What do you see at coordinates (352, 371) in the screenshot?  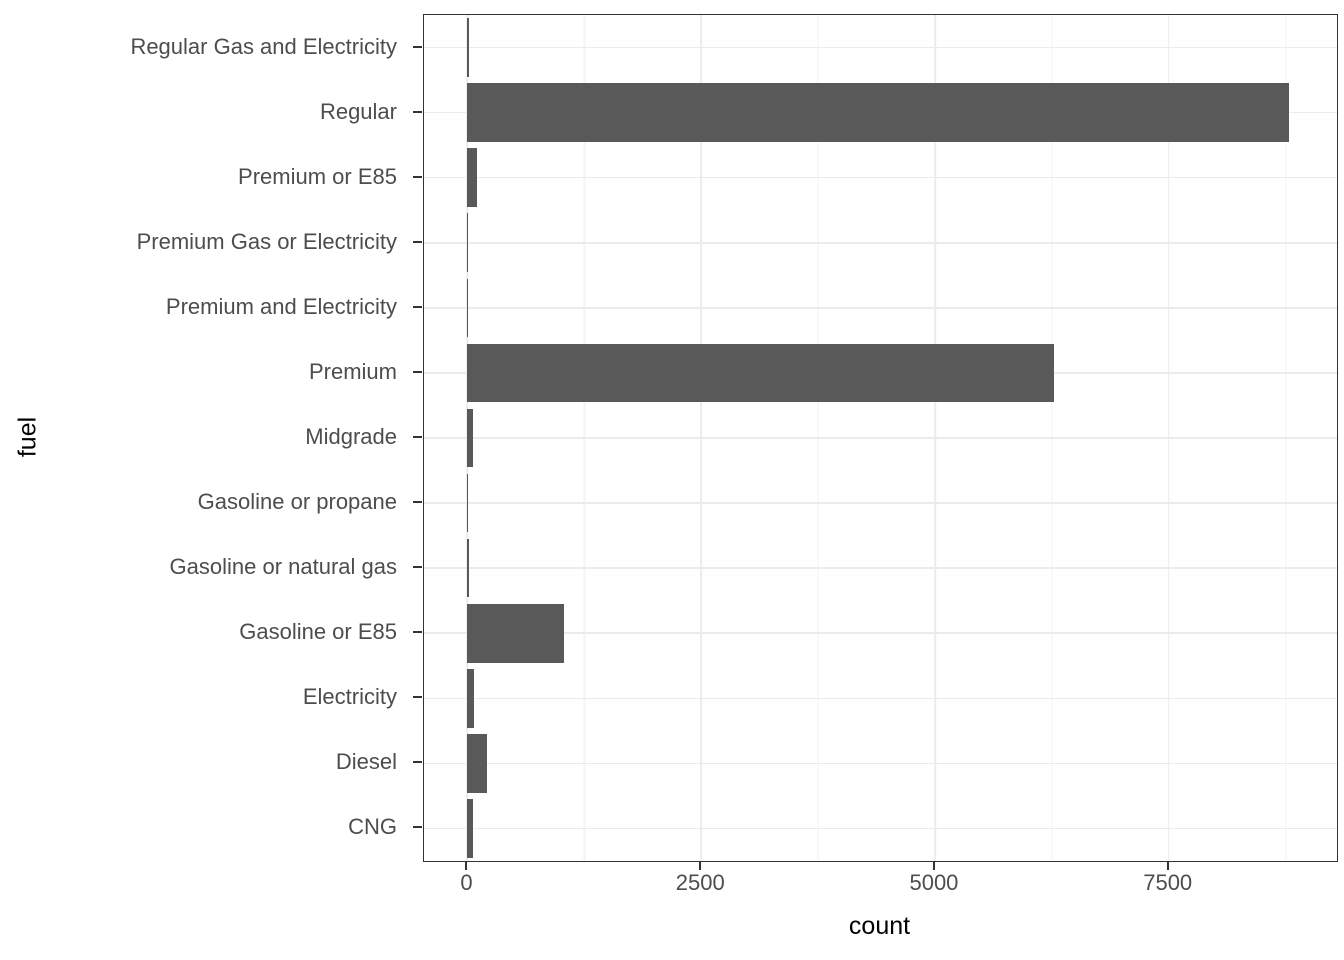 I see `y-tick-label: Premium` at bounding box center [352, 371].